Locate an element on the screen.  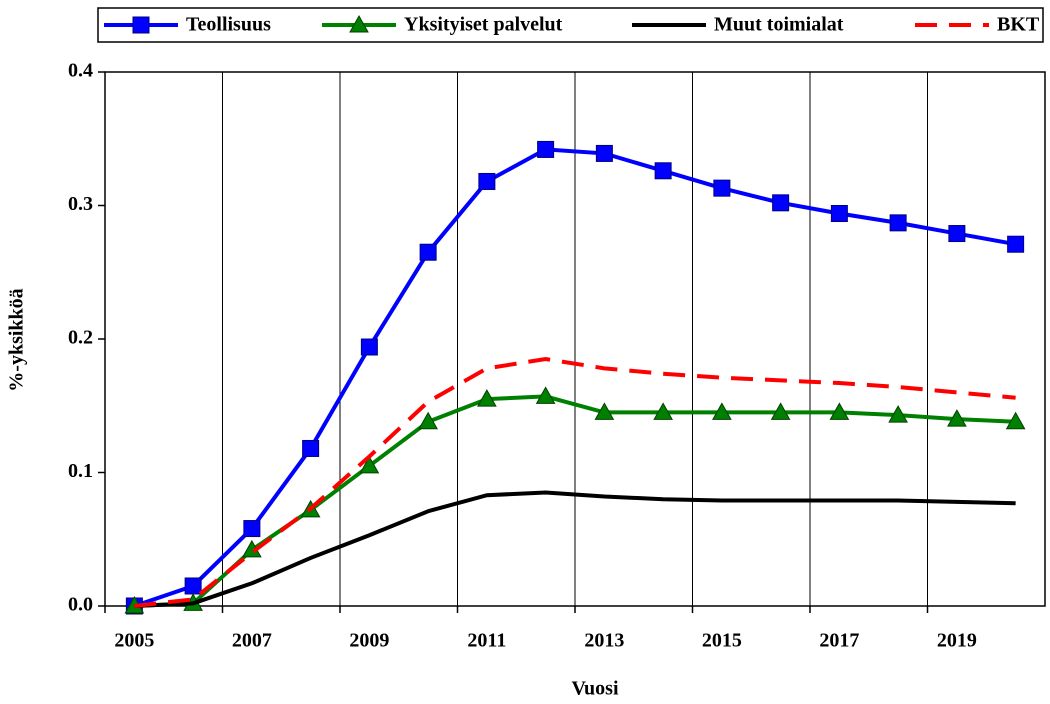
series-line is located at coordinates (575, 549).